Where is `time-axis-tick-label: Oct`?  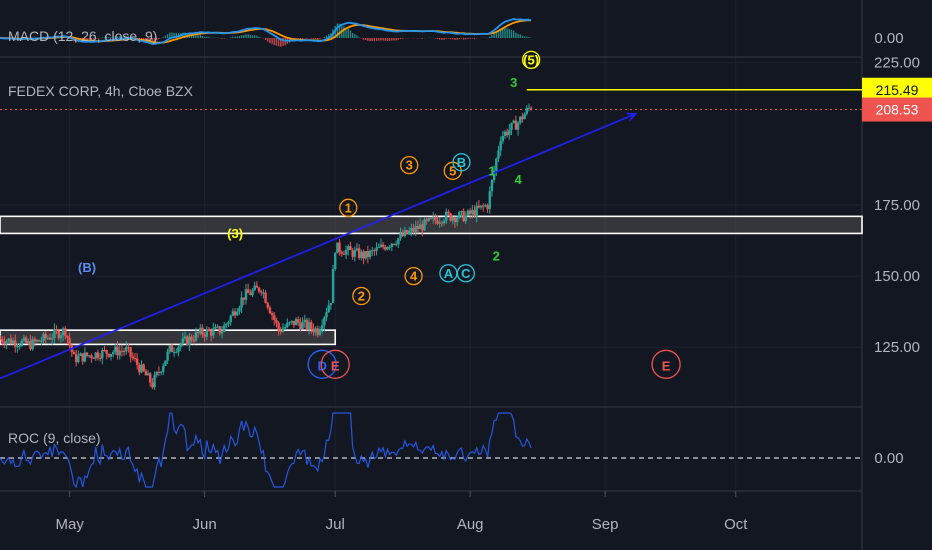
time-axis-tick-label: Oct is located at coordinates (736, 524).